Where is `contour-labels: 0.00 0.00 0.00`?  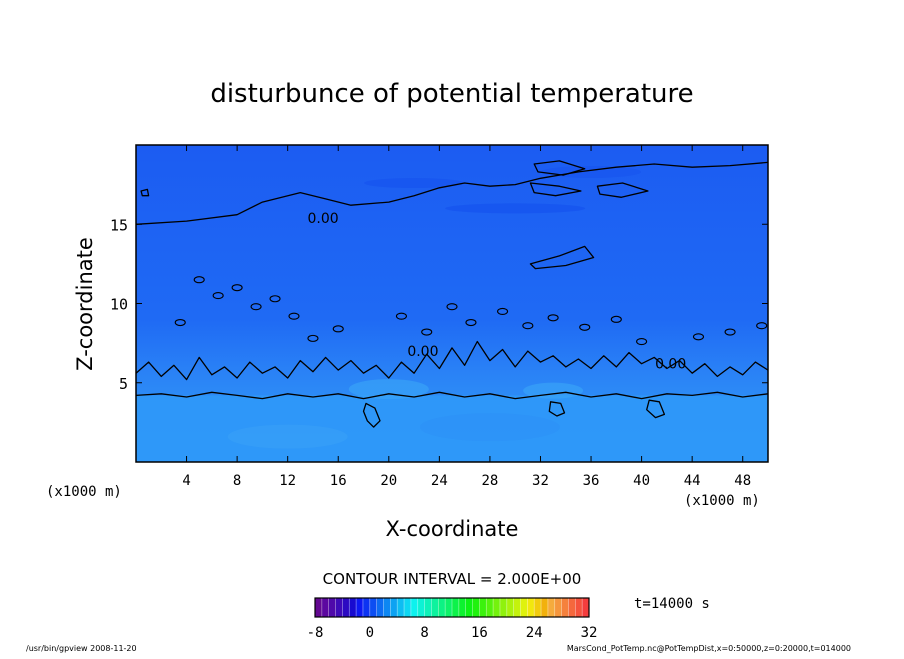 contour-labels: 0.00 0.00 0.00 is located at coordinates (496, 292).